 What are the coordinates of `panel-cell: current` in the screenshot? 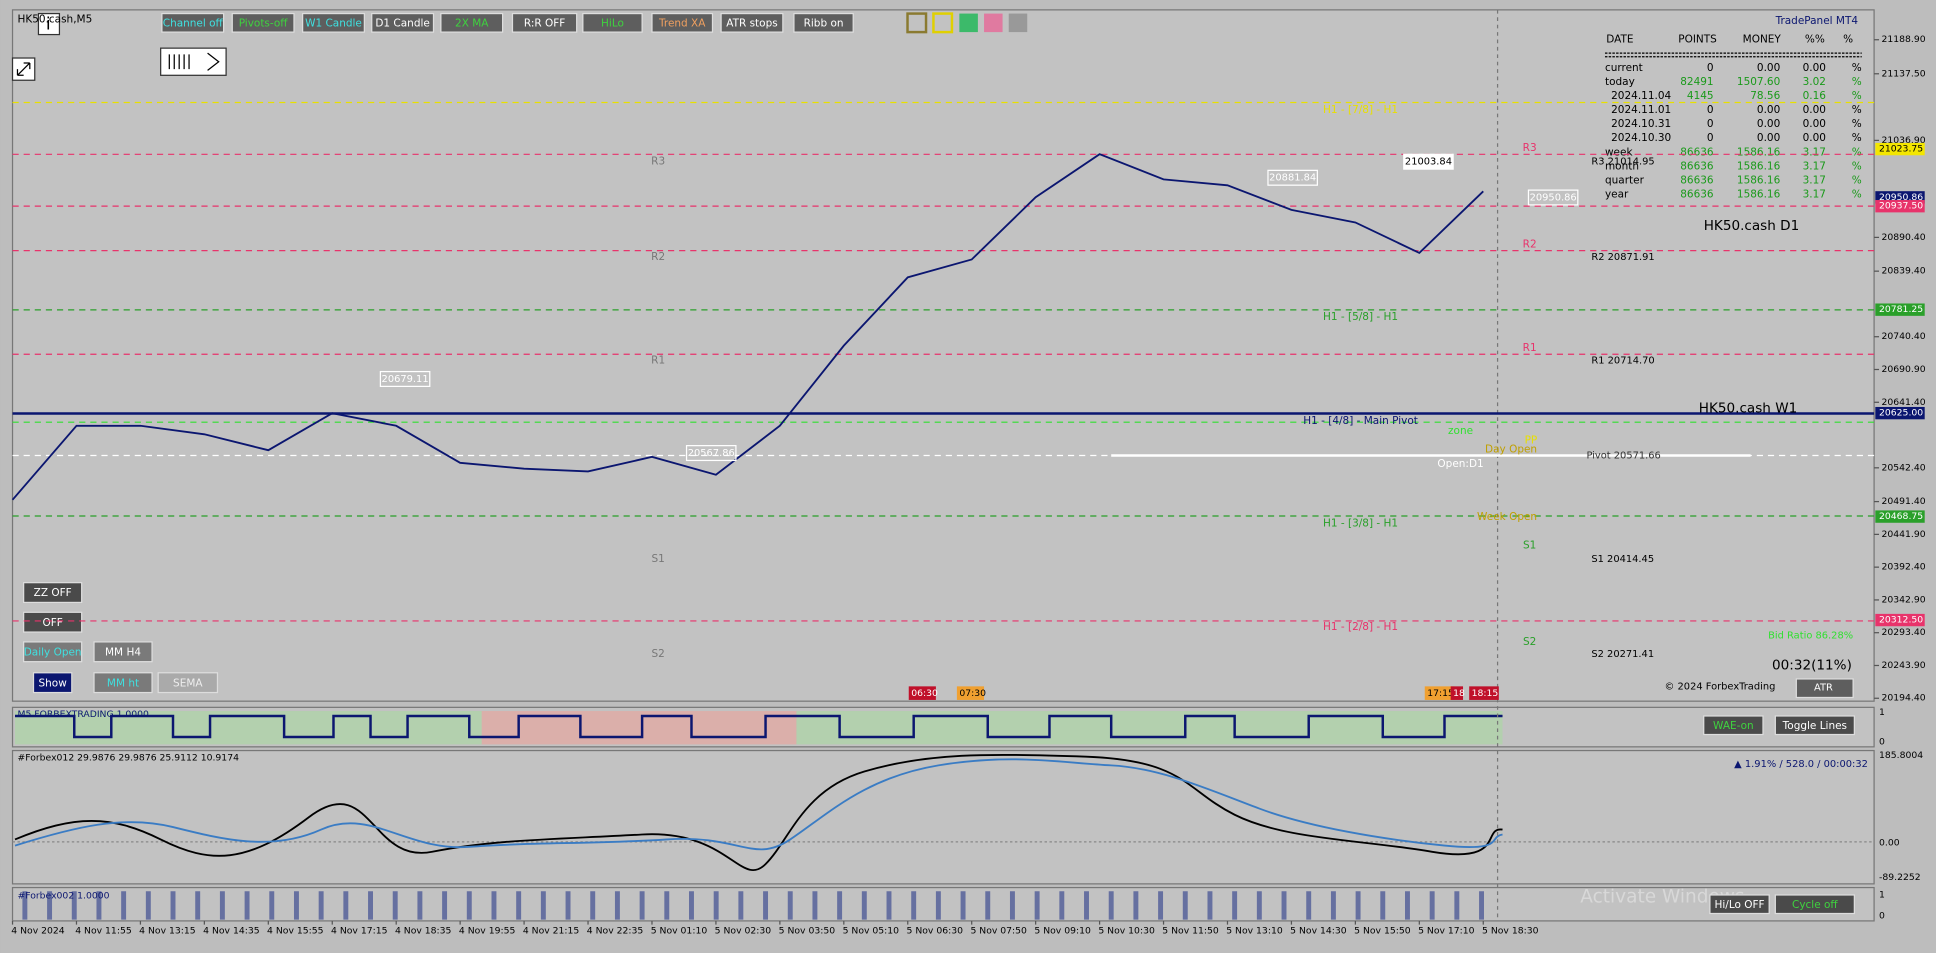 It's located at (1624, 68).